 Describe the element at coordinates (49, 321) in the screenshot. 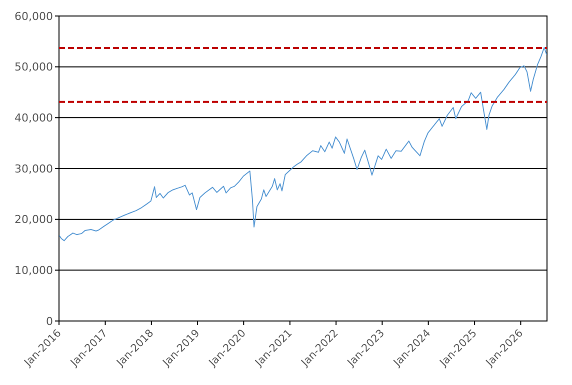

I see `y-tick-label: 0` at that location.